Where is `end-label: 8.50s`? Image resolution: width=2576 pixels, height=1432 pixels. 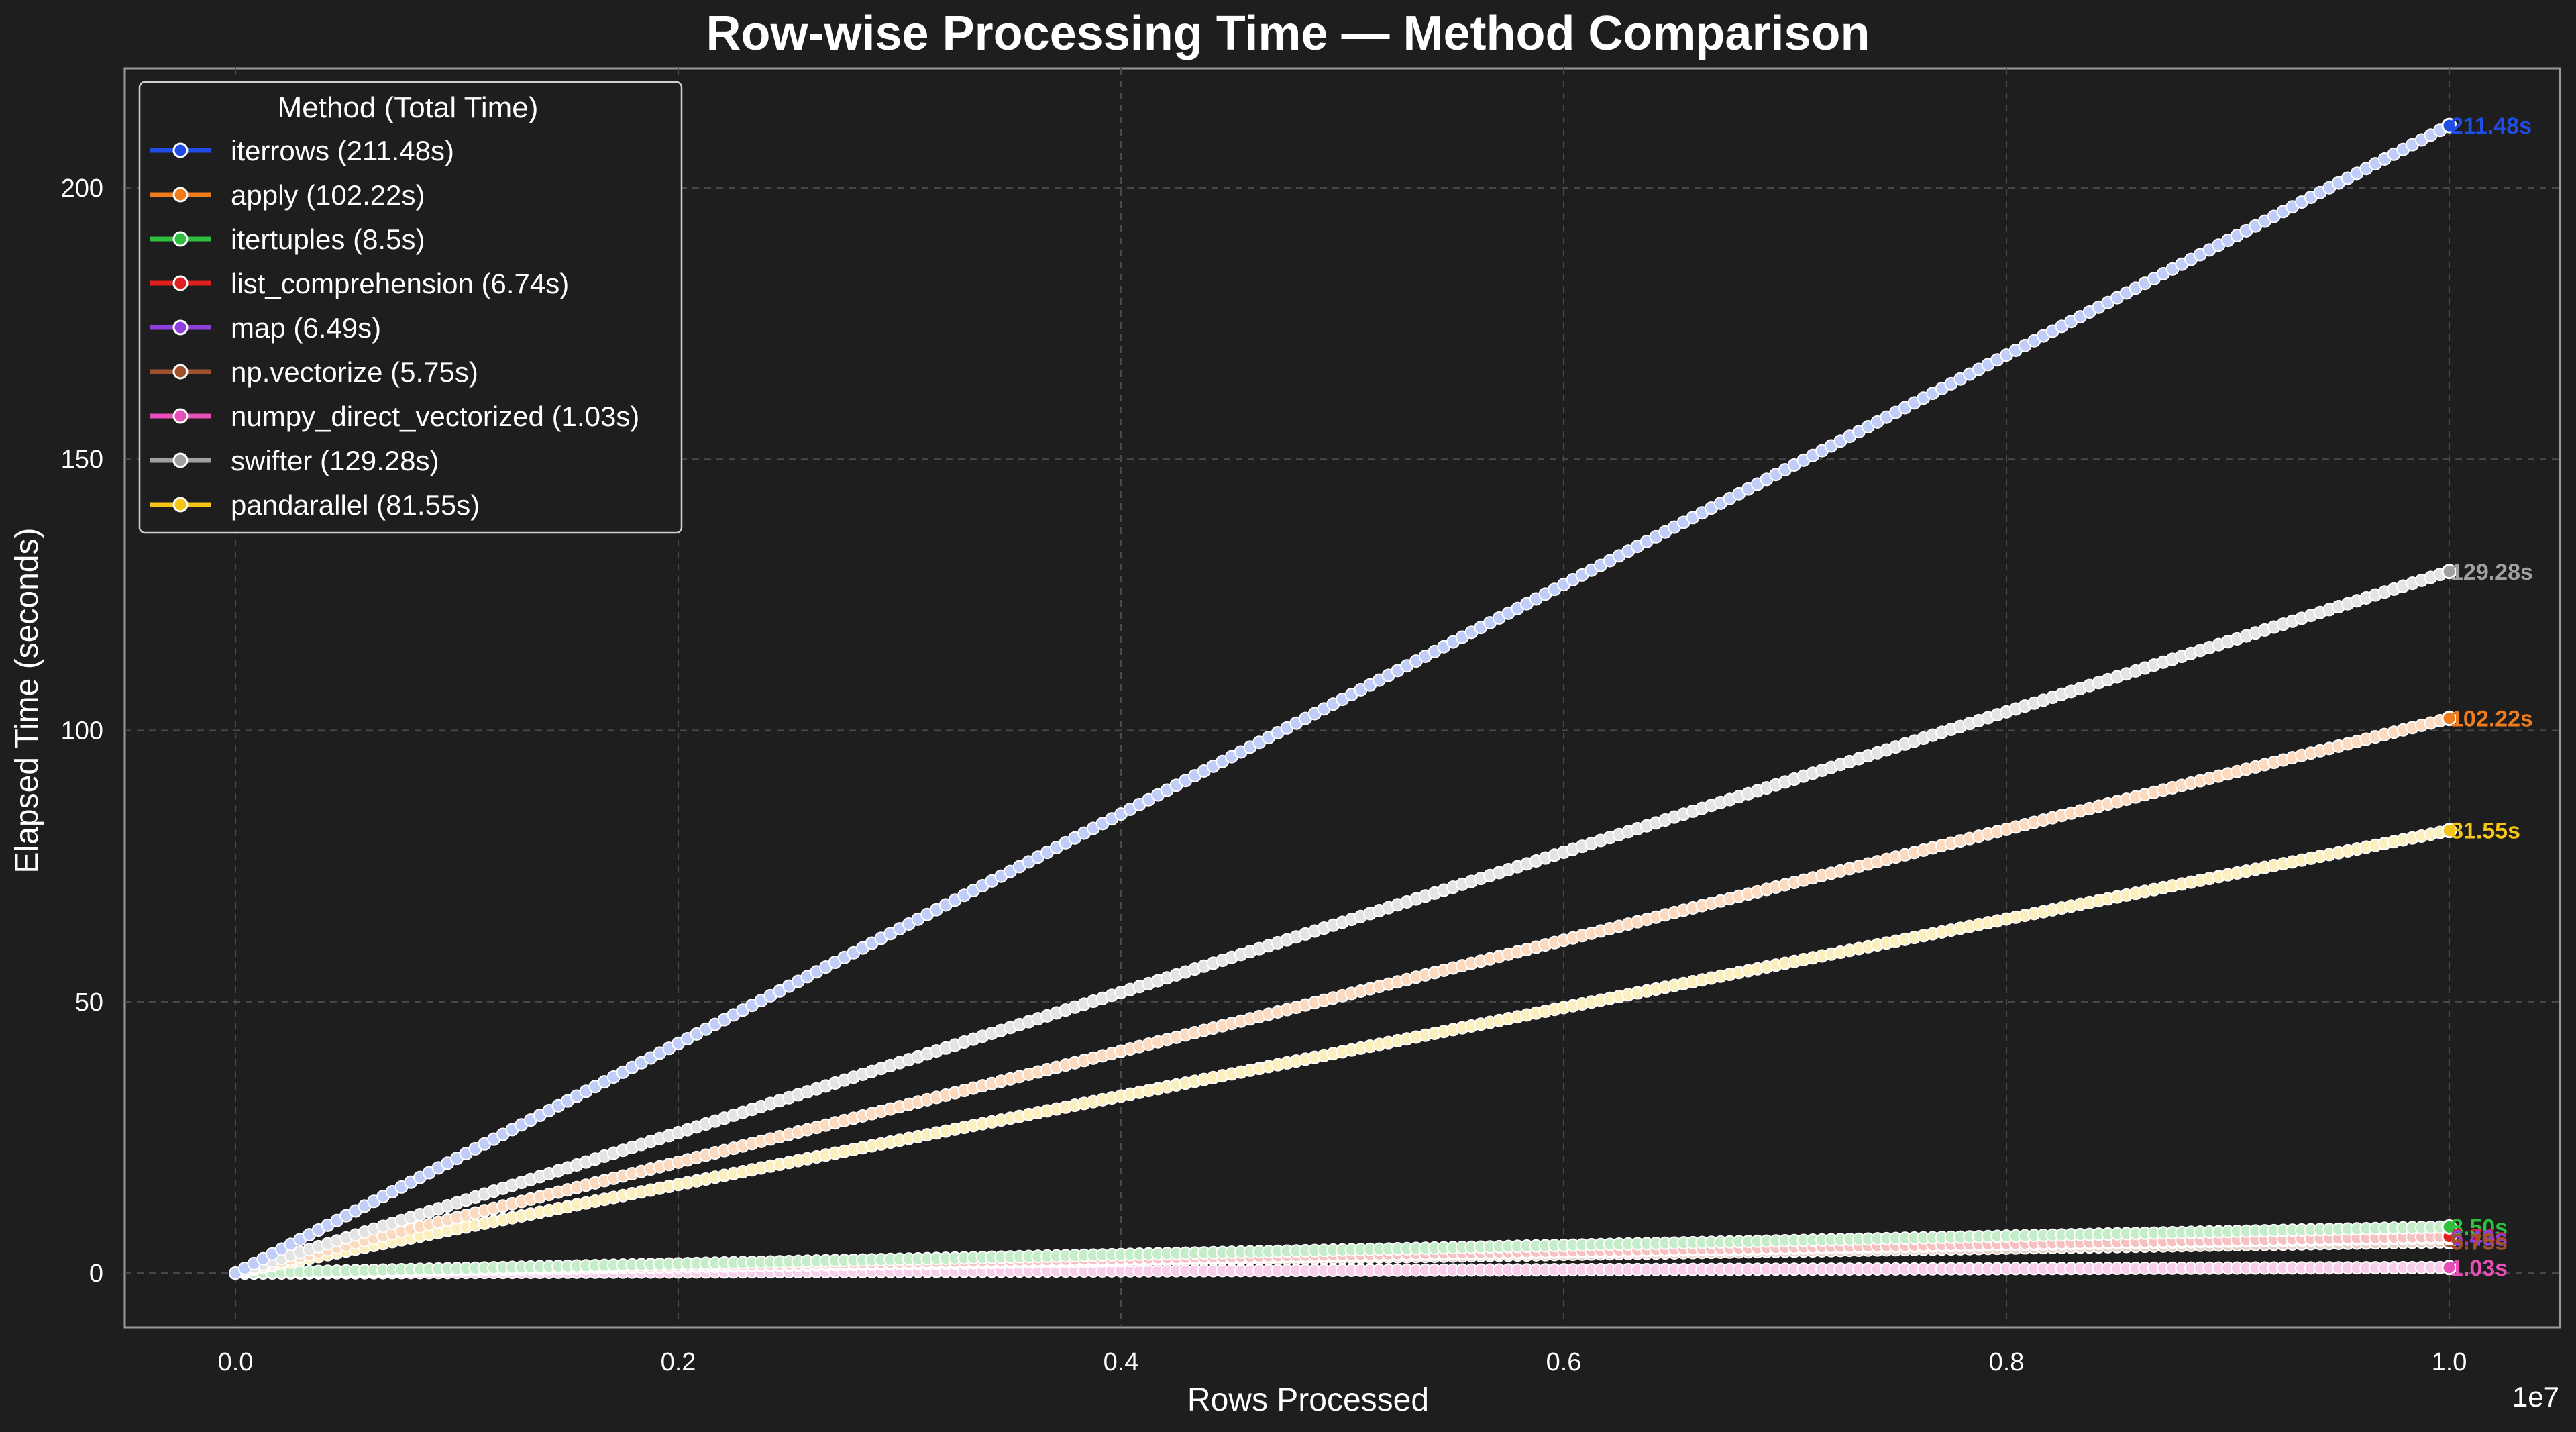 end-label: 8.50s is located at coordinates (2479, 1227).